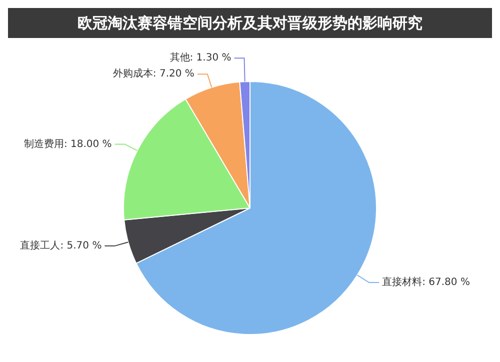 The height and width of the screenshot is (362, 500). I want to click on slice-label: 其他: 1.30 %, so click(201, 58).